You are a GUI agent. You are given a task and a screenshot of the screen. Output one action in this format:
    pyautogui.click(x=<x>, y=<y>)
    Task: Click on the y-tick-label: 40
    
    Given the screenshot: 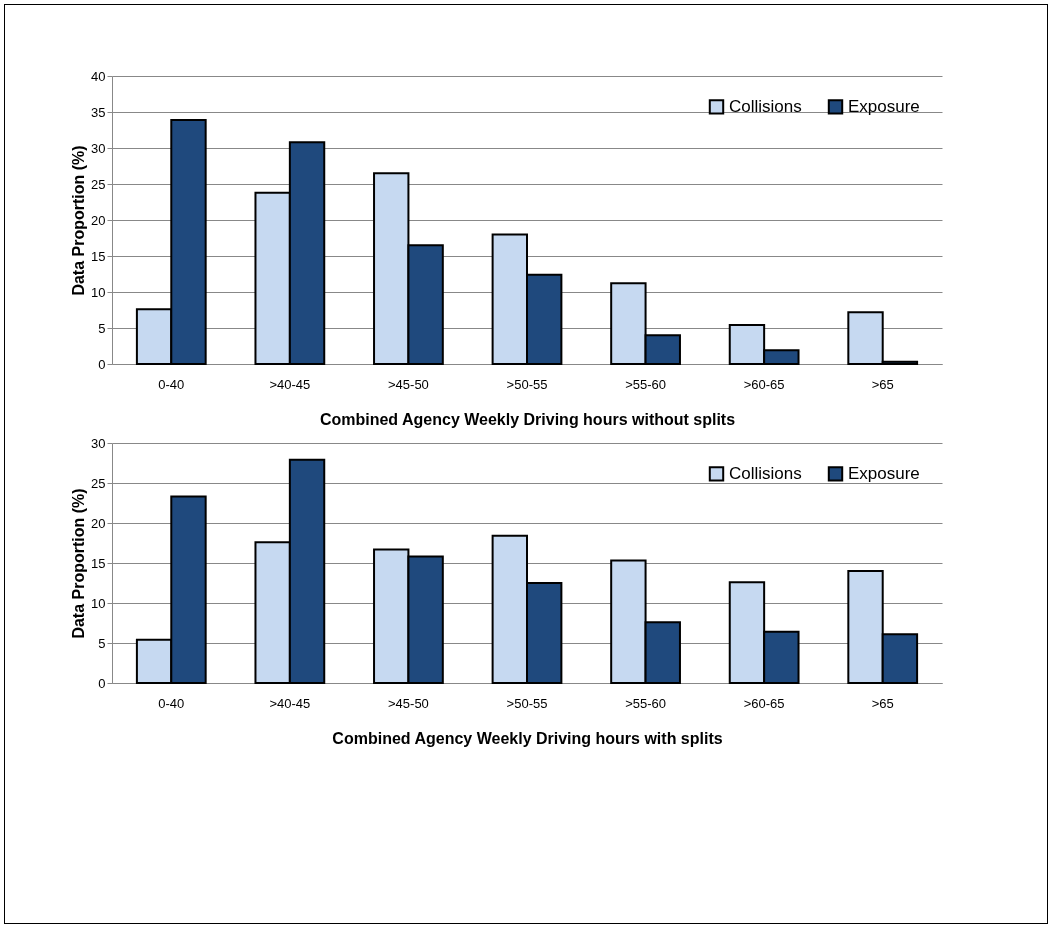 What is the action you would take?
    pyautogui.click(x=98, y=76)
    